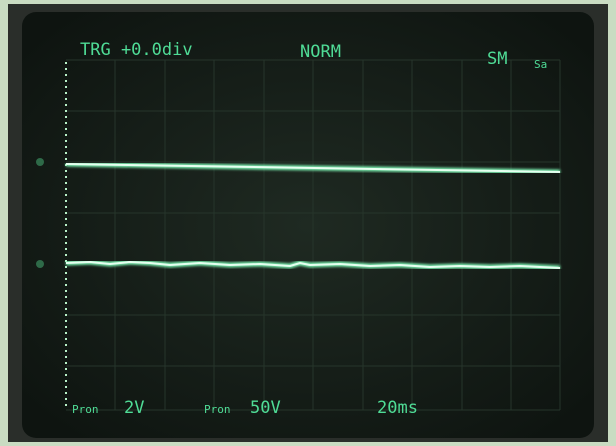 The image size is (616, 446). What do you see at coordinates (136, 50) in the screenshot?
I see `trigger-readout: TRG +0.0div` at bounding box center [136, 50].